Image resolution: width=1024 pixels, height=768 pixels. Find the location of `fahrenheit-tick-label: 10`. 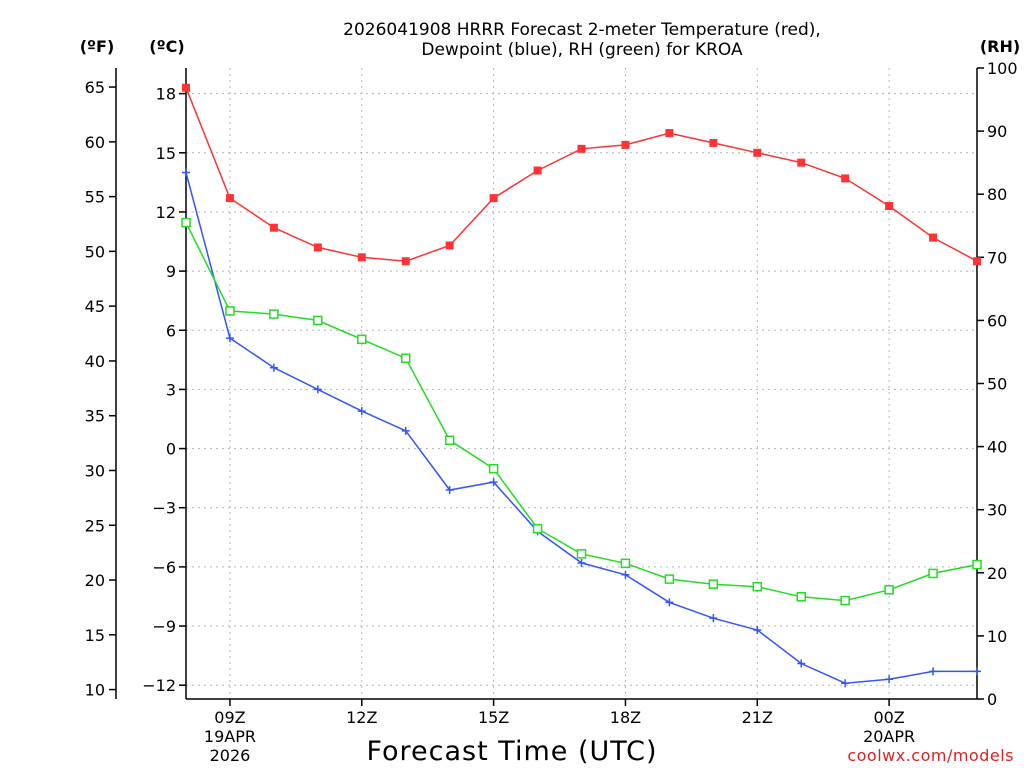

fahrenheit-tick-label: 10 is located at coordinates (95, 690).